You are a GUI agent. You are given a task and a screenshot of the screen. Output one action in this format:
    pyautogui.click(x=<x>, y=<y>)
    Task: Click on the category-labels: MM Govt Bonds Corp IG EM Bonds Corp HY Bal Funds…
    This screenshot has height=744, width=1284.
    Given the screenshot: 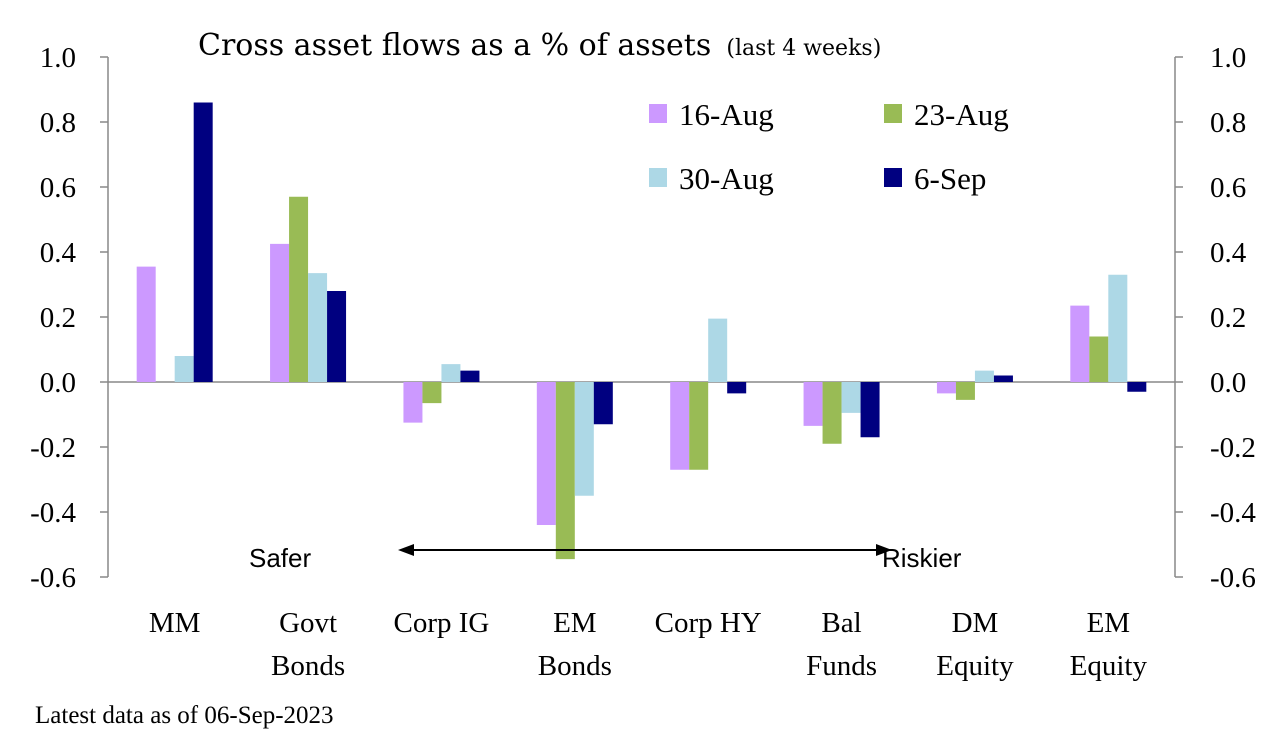 What is the action you would take?
    pyautogui.click(x=648, y=644)
    